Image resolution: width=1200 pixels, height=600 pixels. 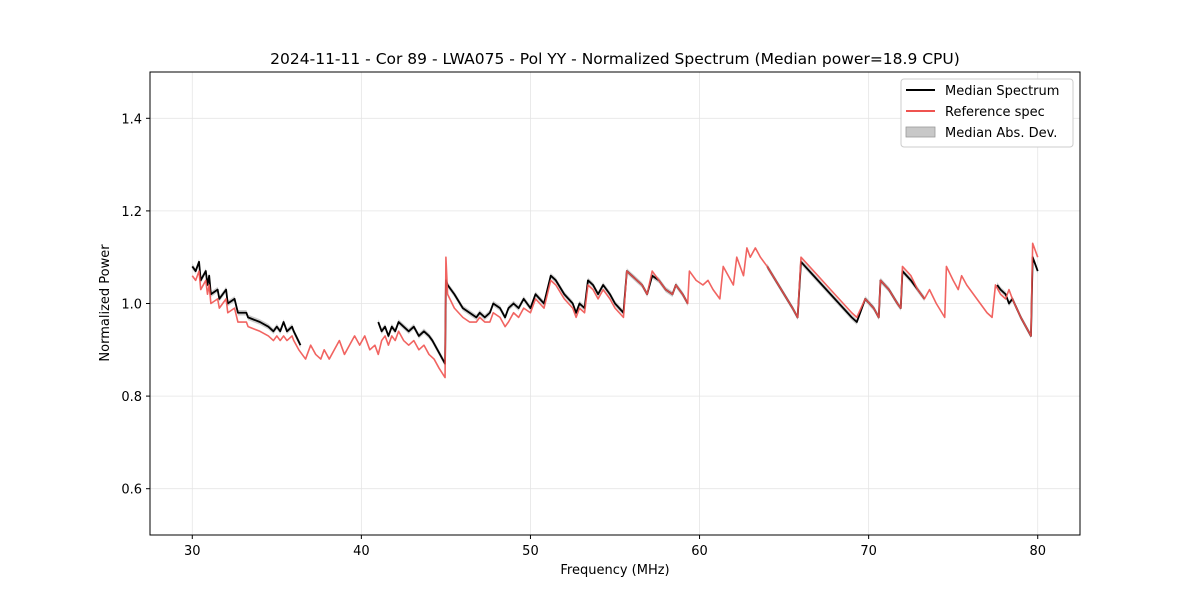 What do you see at coordinates (1037, 551) in the screenshot?
I see `x-tick-label: 80` at bounding box center [1037, 551].